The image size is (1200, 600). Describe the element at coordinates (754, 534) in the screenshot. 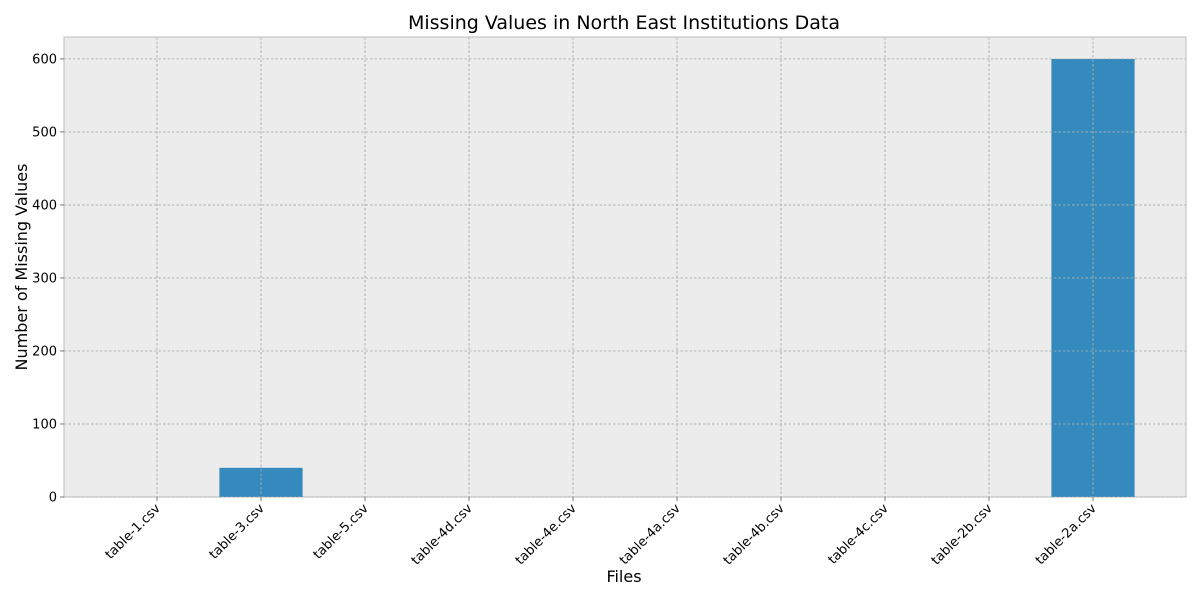

I see `x-tick-label: table-4b.csv` at that location.